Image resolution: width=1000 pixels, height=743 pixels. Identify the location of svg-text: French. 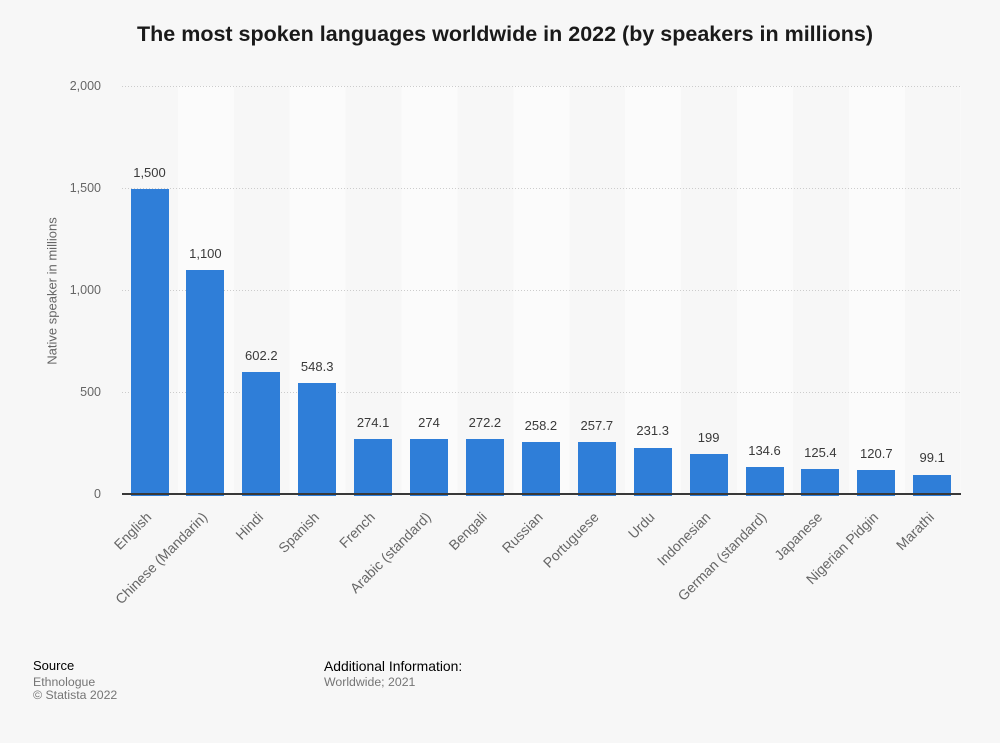
(357, 530).